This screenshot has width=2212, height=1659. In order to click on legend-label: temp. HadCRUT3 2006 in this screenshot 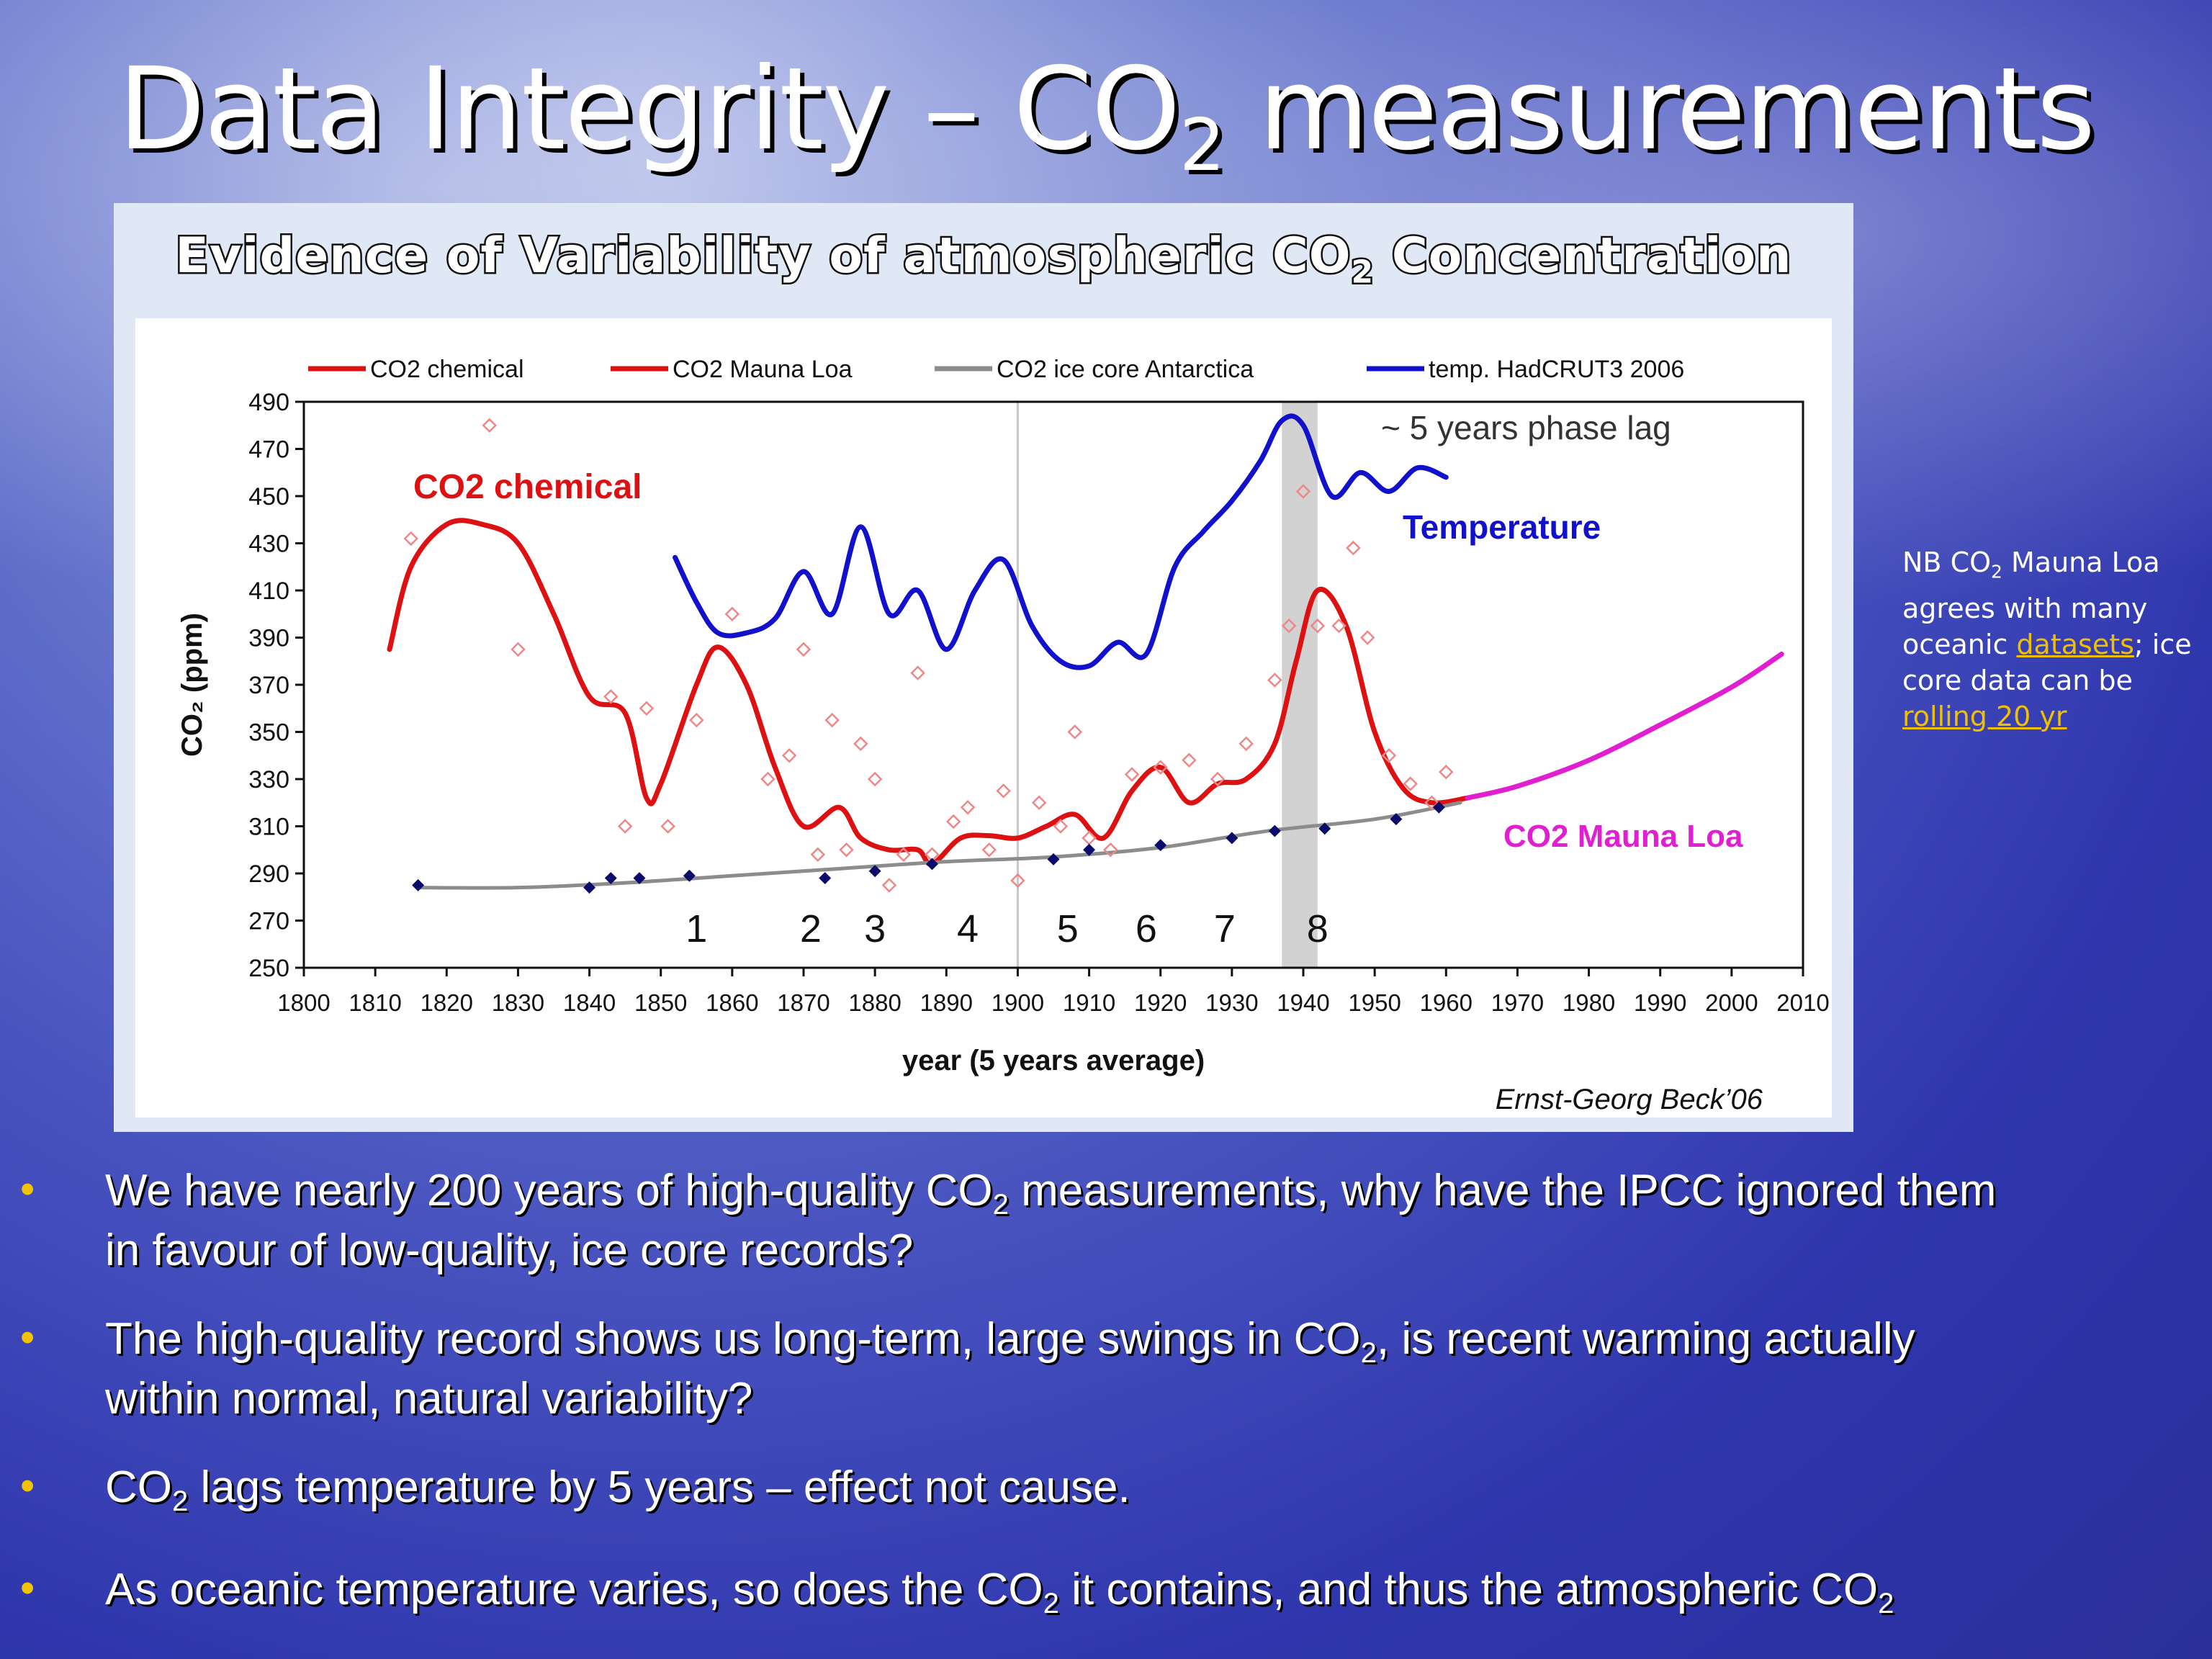, I will do `click(1557, 370)`.